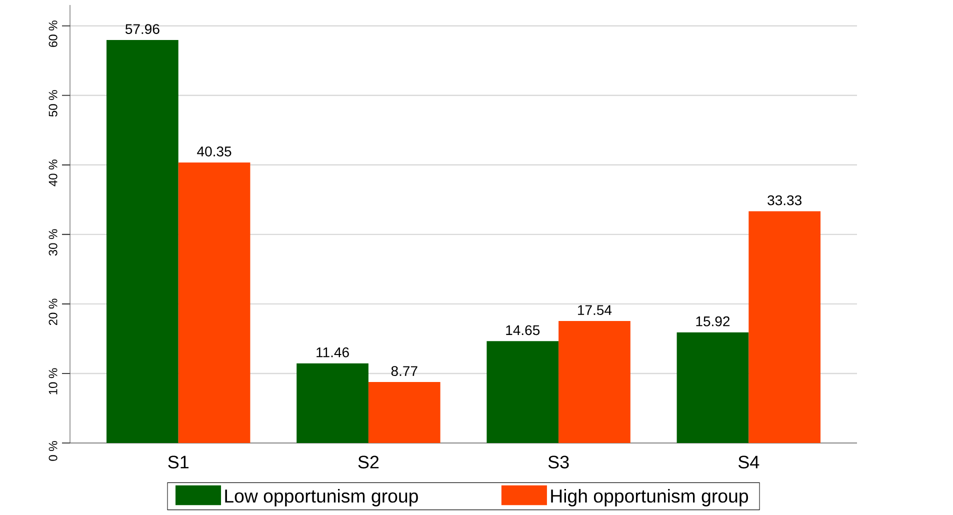 Image resolution: width=953 pixels, height=515 pixels. Describe the element at coordinates (713, 321) in the screenshot. I see `data-label: 15.92` at that location.